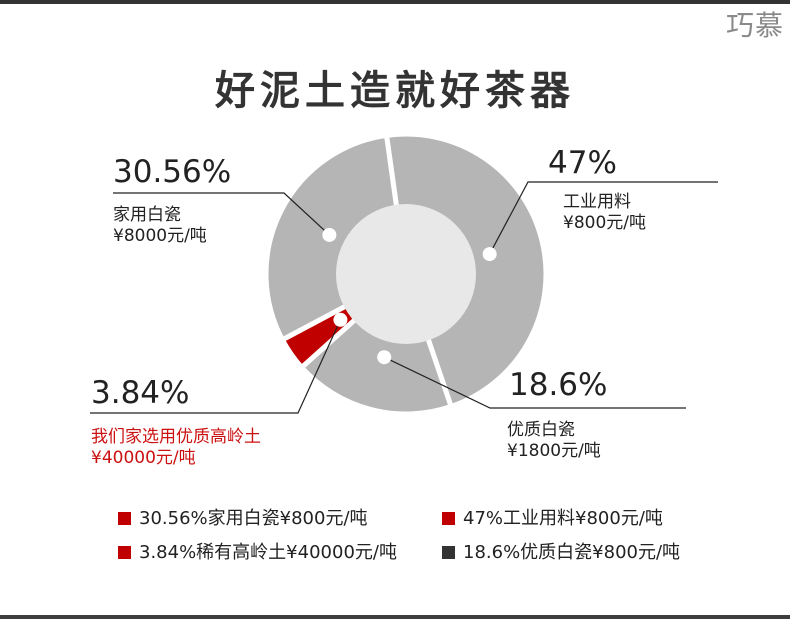 The width and height of the screenshot is (790, 619). Describe the element at coordinates (541, 430) in the screenshot. I see `name-label-quality-porcelain: 优质白瓷` at that location.